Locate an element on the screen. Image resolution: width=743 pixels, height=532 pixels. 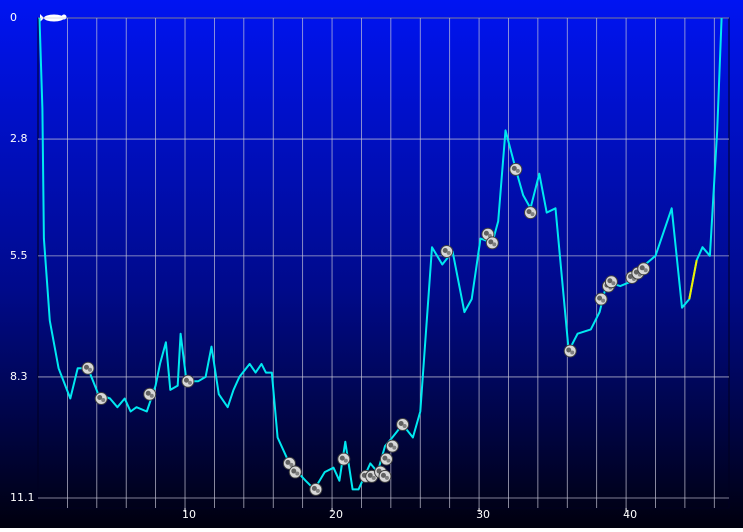
x-tick-label: 40 is located at coordinates (630, 514).